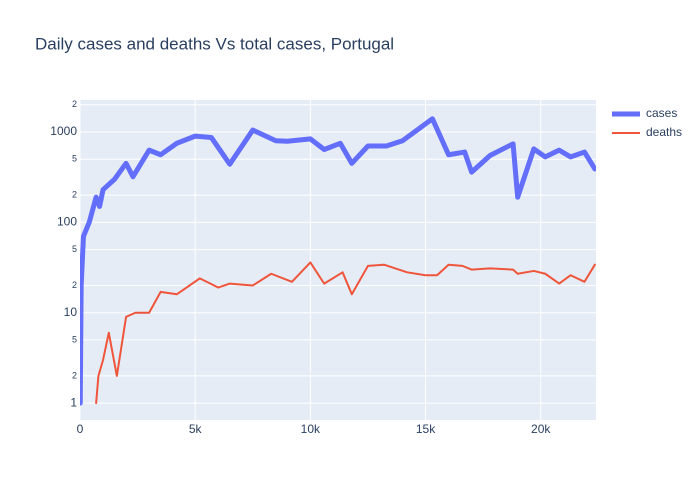 The height and width of the screenshot is (500, 700). Describe the element at coordinates (67, 222) in the screenshot. I see `y-tick-label: 100` at that location.